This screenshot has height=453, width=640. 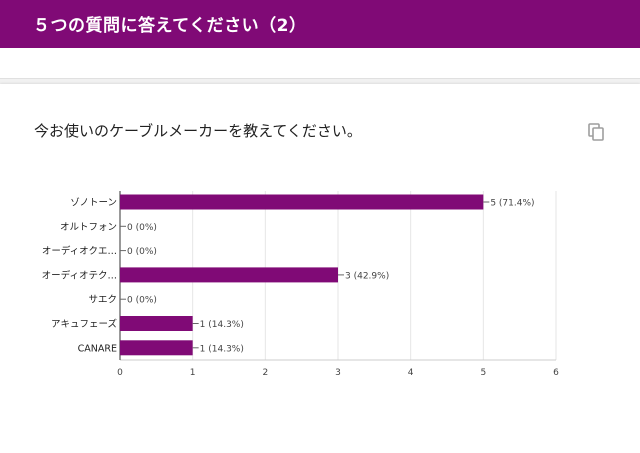 I want to click on category-label: ゾノトーン, so click(x=93, y=203).